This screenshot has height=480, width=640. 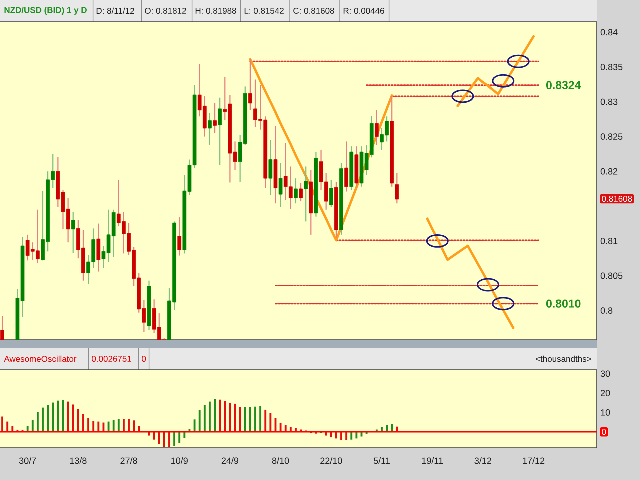 I want to click on y-tick-label: 0.805, so click(x=611, y=276).